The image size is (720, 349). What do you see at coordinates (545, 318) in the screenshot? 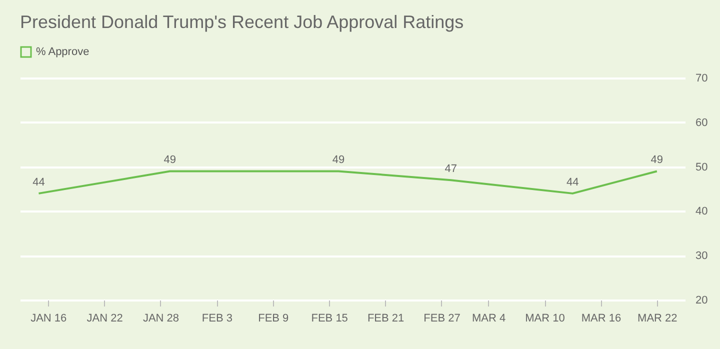
I see `x-tick-label: MAR 10` at bounding box center [545, 318].